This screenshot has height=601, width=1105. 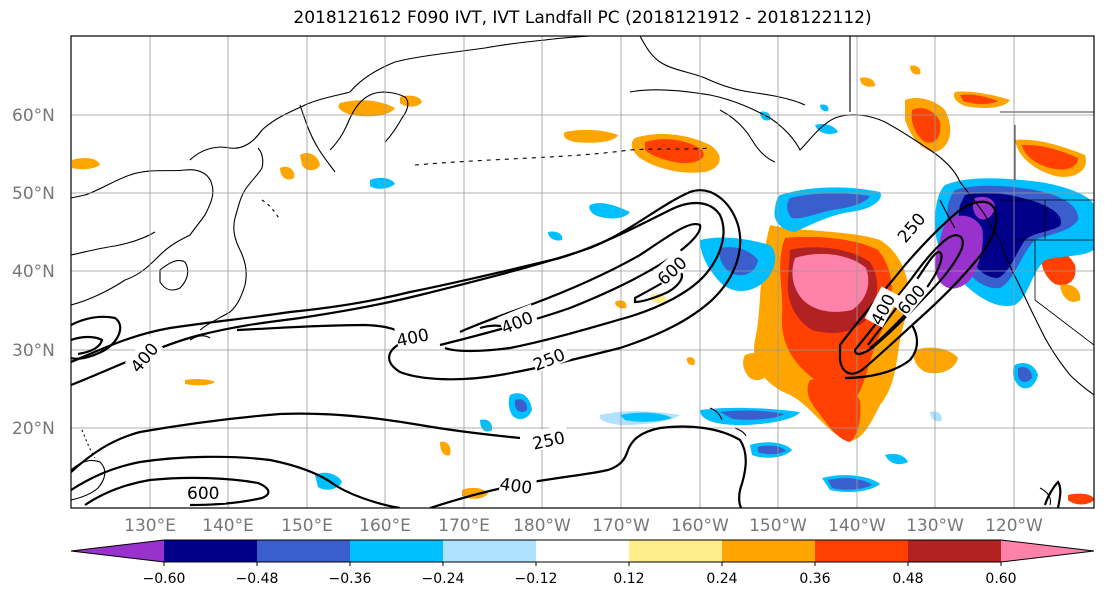 I want to click on lat-label: 40°N, so click(x=33, y=272).